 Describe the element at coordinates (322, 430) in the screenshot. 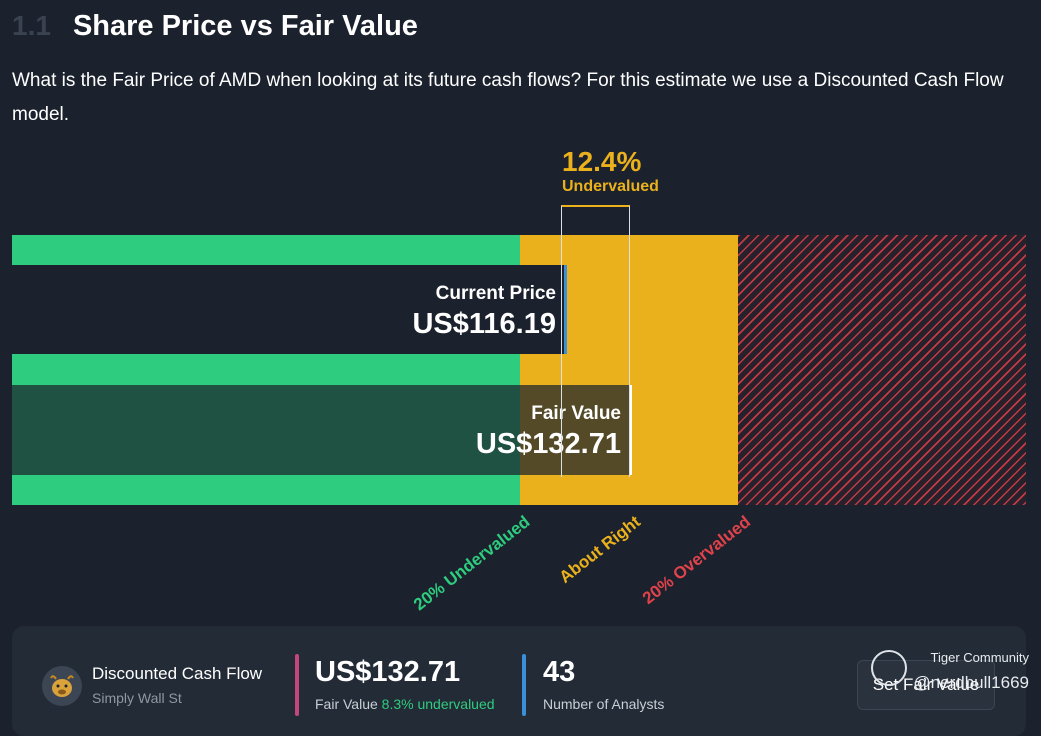

I see `fair-value-bar: Fair Value US$132.71` at that location.